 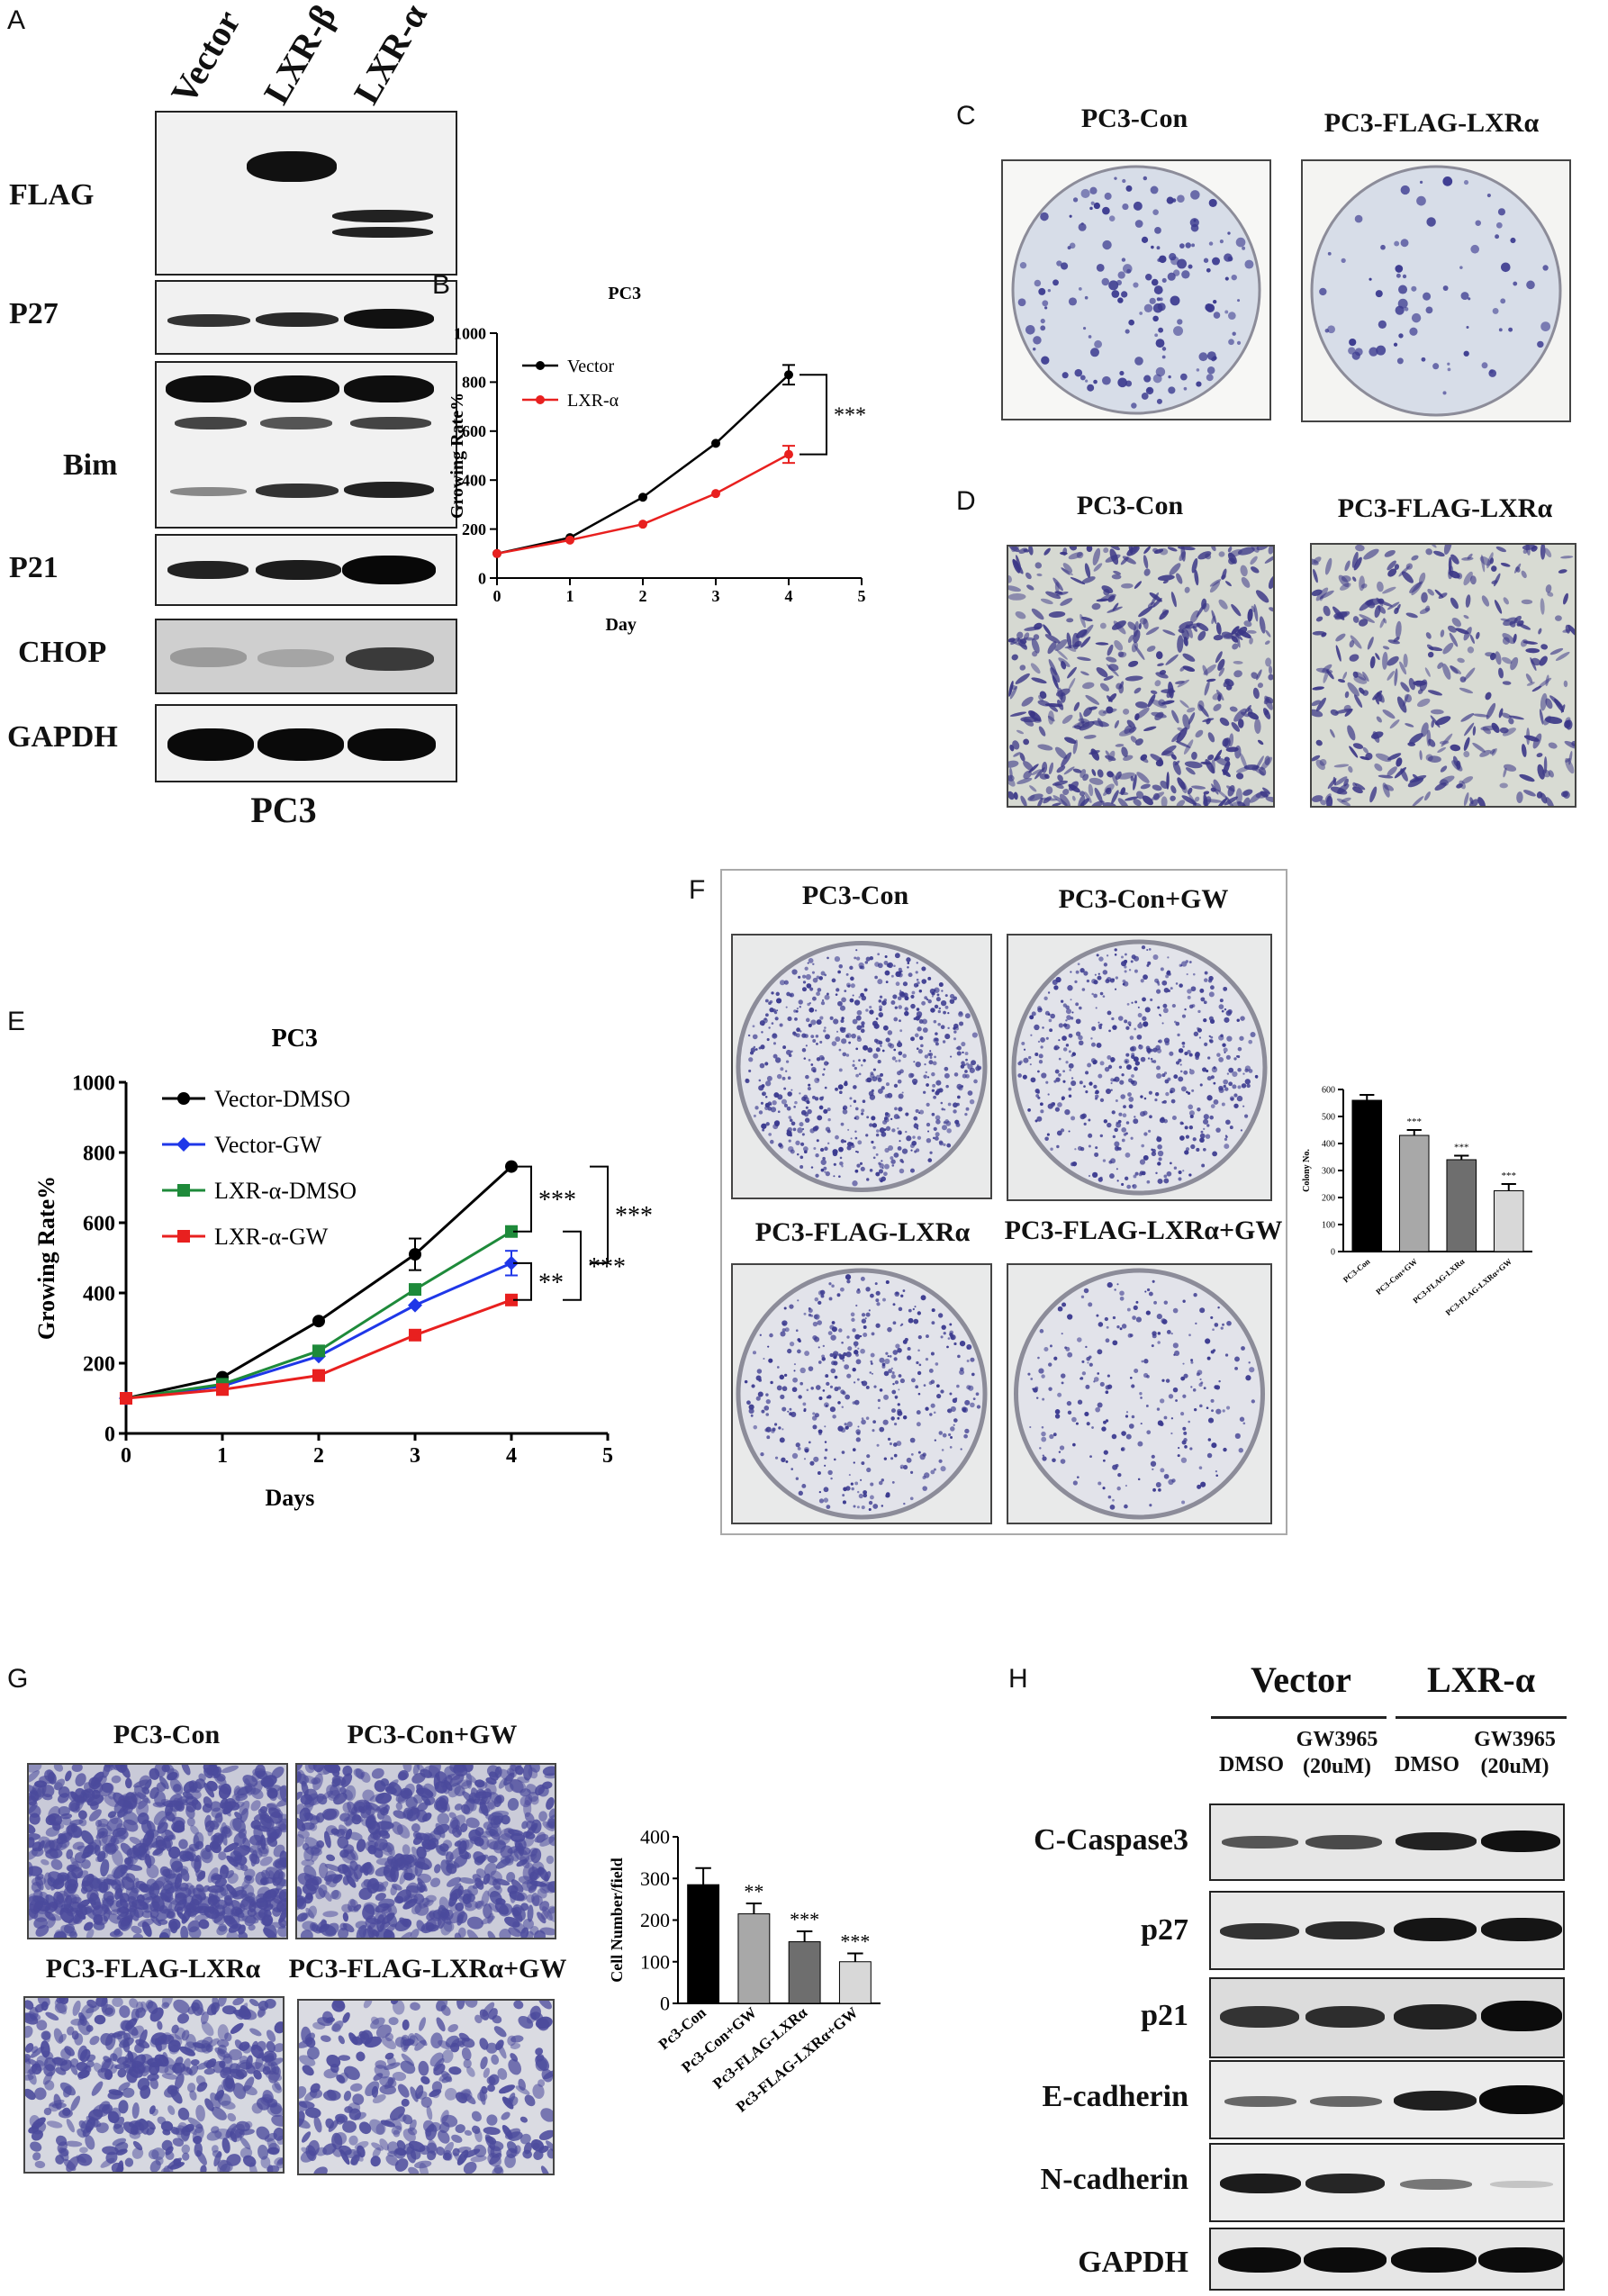 What do you see at coordinates (1136, 289) in the screenshot?
I see `colony-photo` at bounding box center [1136, 289].